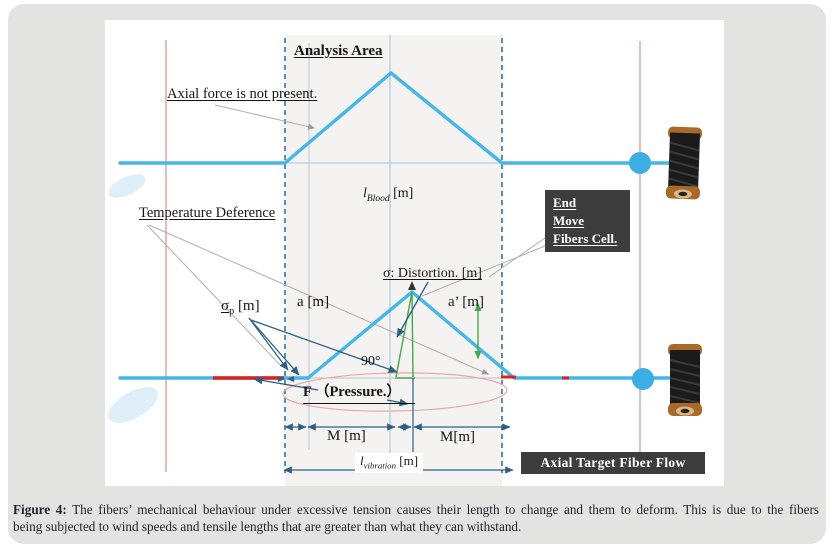  What do you see at coordinates (379, 465) in the screenshot?
I see `l-vibration-subscript: vibration` at bounding box center [379, 465].